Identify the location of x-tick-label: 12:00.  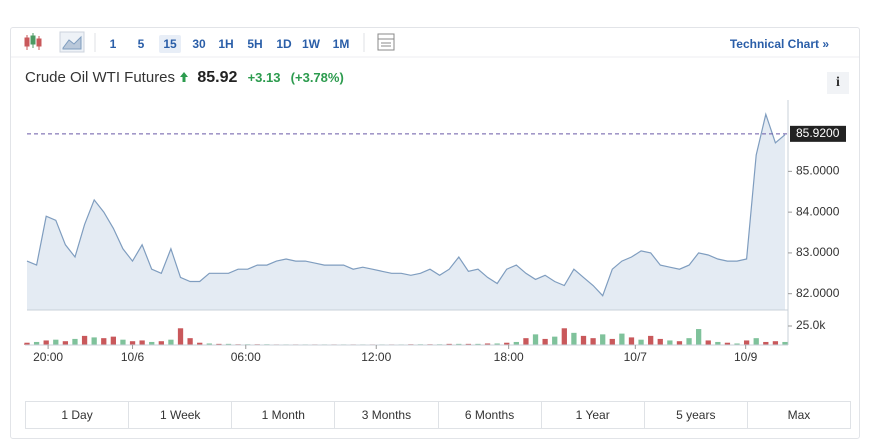
(376, 357).